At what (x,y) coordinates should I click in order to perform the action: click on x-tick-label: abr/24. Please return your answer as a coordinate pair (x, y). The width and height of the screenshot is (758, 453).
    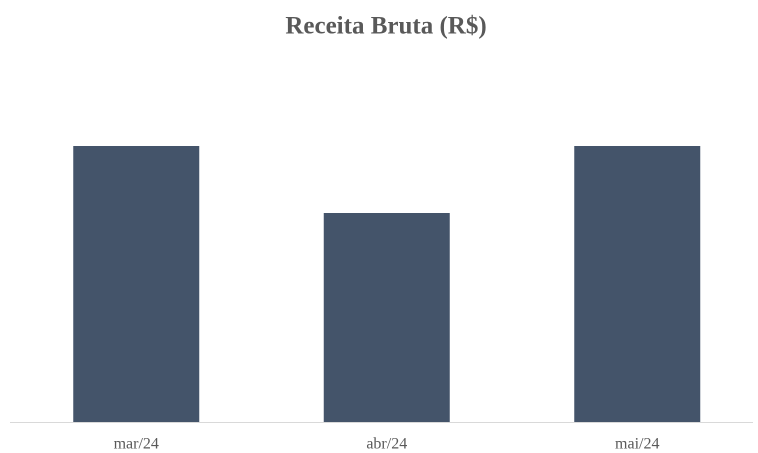
    Looking at the image, I should click on (386, 444).